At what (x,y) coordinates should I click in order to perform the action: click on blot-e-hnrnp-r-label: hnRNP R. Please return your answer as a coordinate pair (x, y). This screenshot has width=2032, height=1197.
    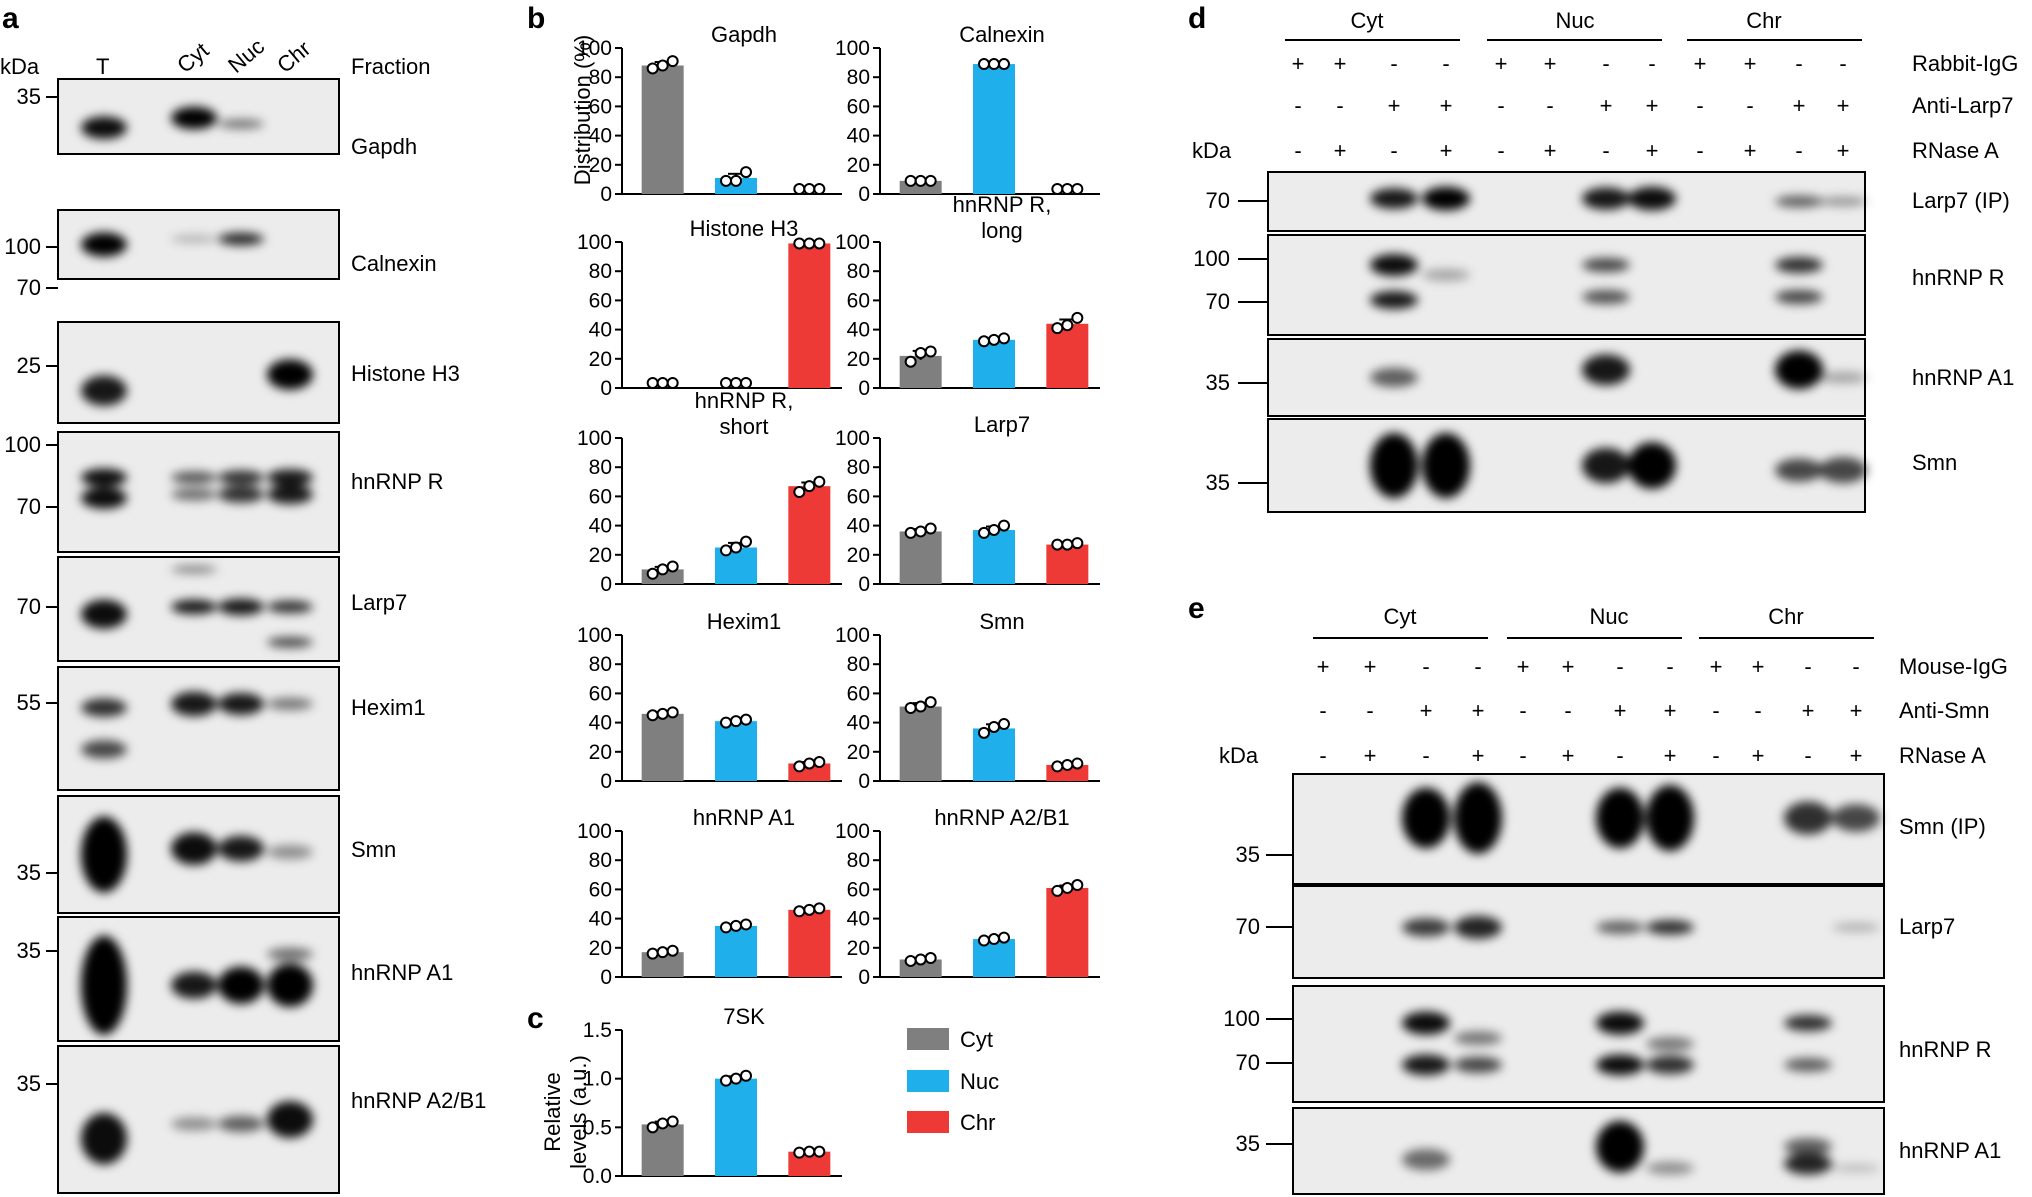
    Looking at the image, I should click on (1945, 1049).